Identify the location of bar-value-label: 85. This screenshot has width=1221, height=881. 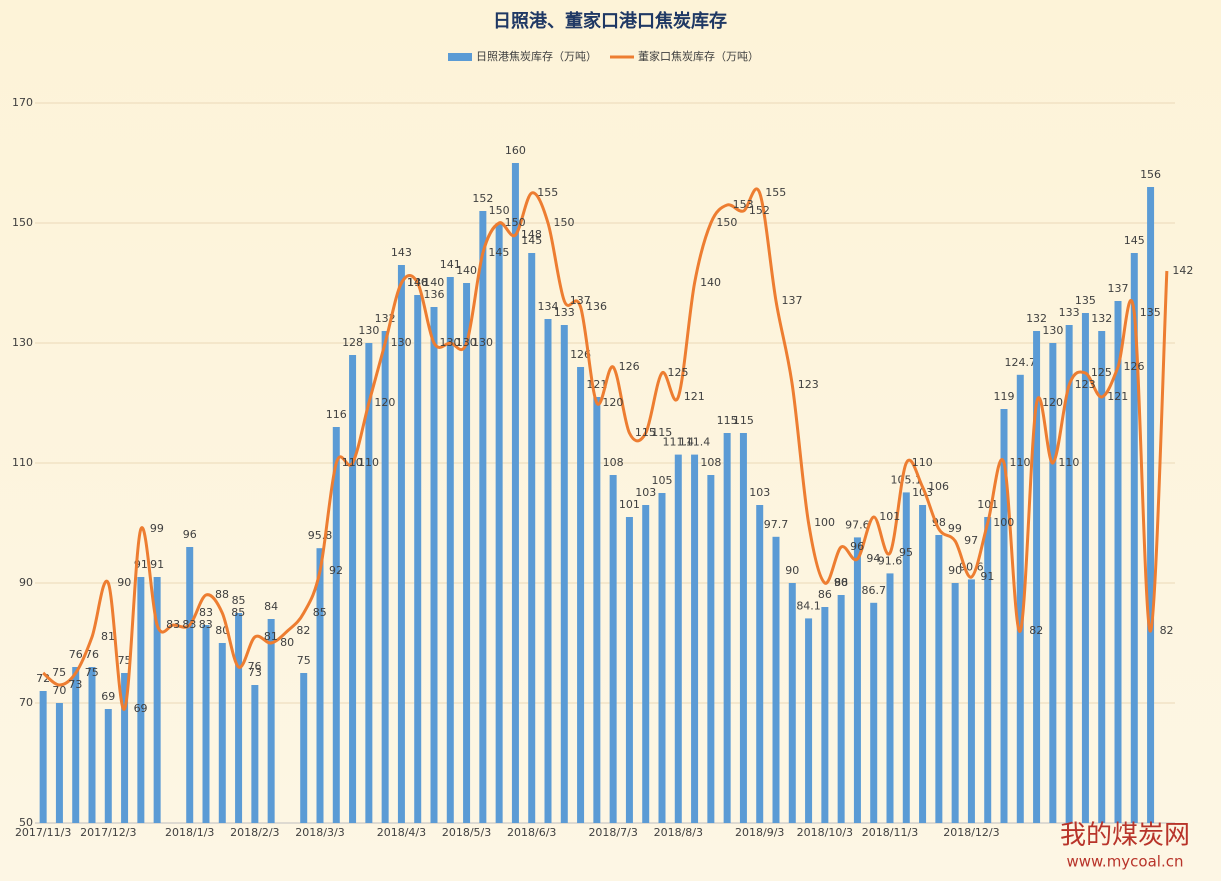
(239, 600).